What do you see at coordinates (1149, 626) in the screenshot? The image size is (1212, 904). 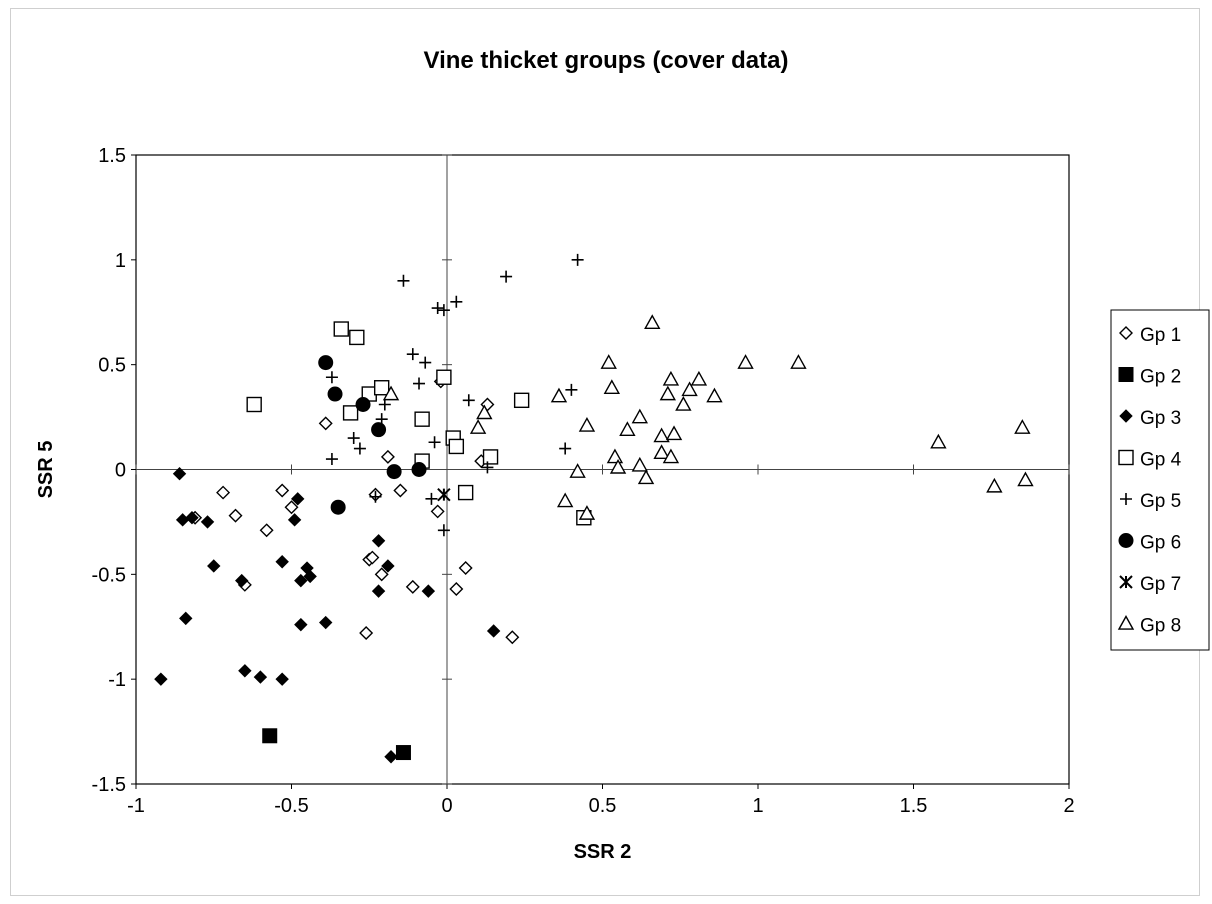 I see `legend-item: Gp 8` at bounding box center [1149, 626].